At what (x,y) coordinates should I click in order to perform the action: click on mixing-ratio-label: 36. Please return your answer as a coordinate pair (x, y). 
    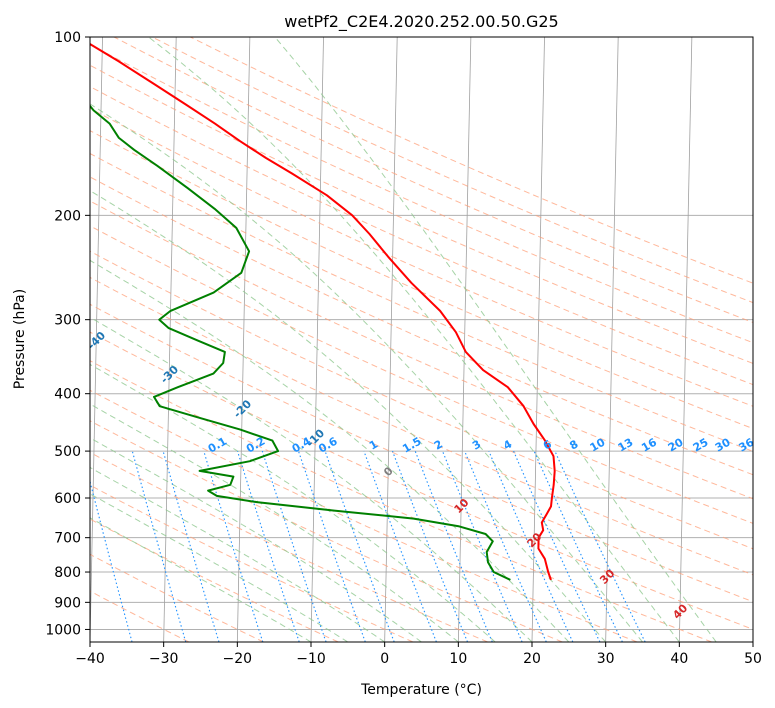
    Looking at the image, I should click on (746, 444).